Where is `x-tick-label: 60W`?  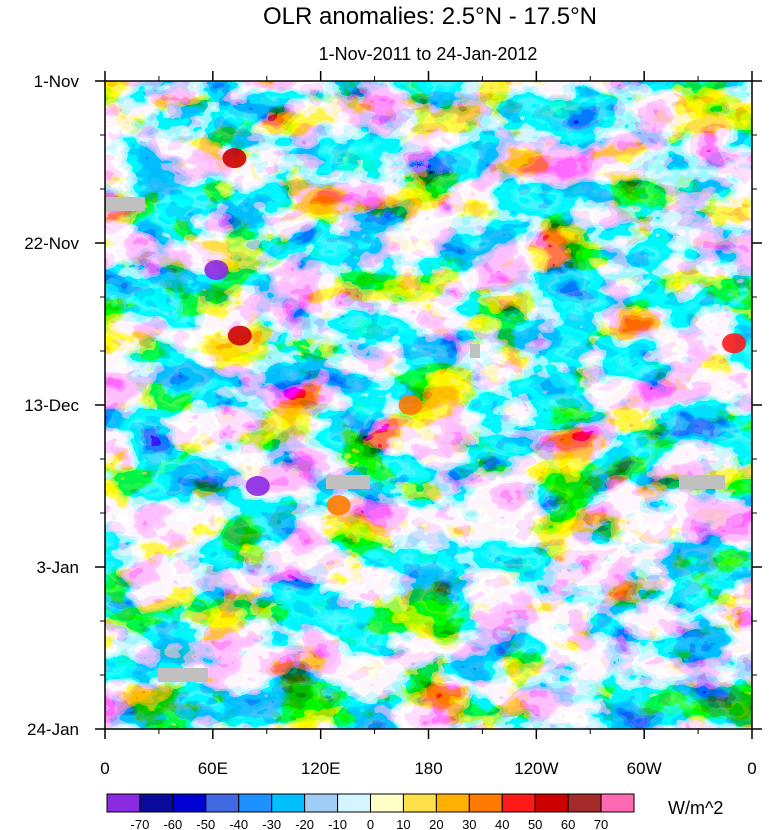
x-tick-label: 60W is located at coordinates (644, 768).